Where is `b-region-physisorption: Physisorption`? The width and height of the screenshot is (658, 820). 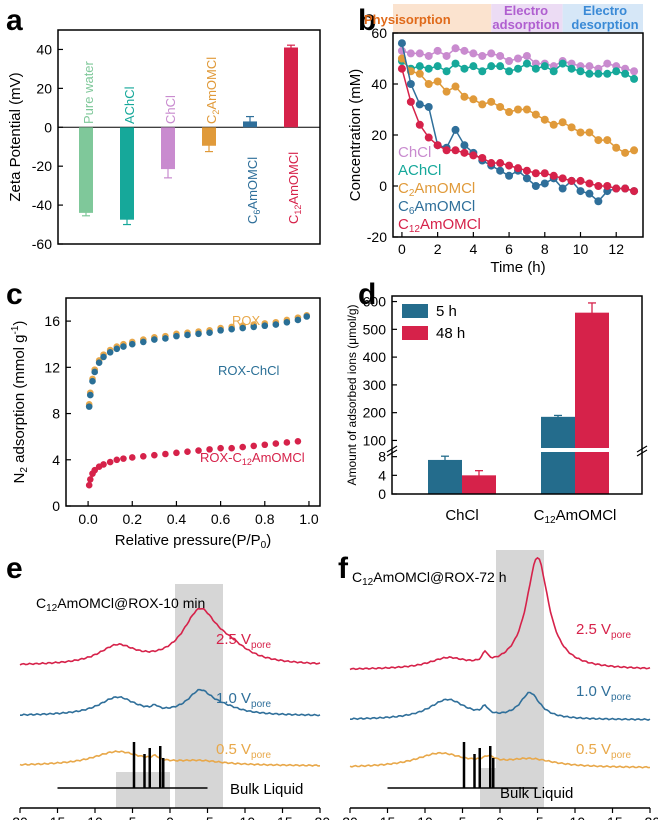
b-region-physisorption: Physisorption is located at coordinates (407, 19).